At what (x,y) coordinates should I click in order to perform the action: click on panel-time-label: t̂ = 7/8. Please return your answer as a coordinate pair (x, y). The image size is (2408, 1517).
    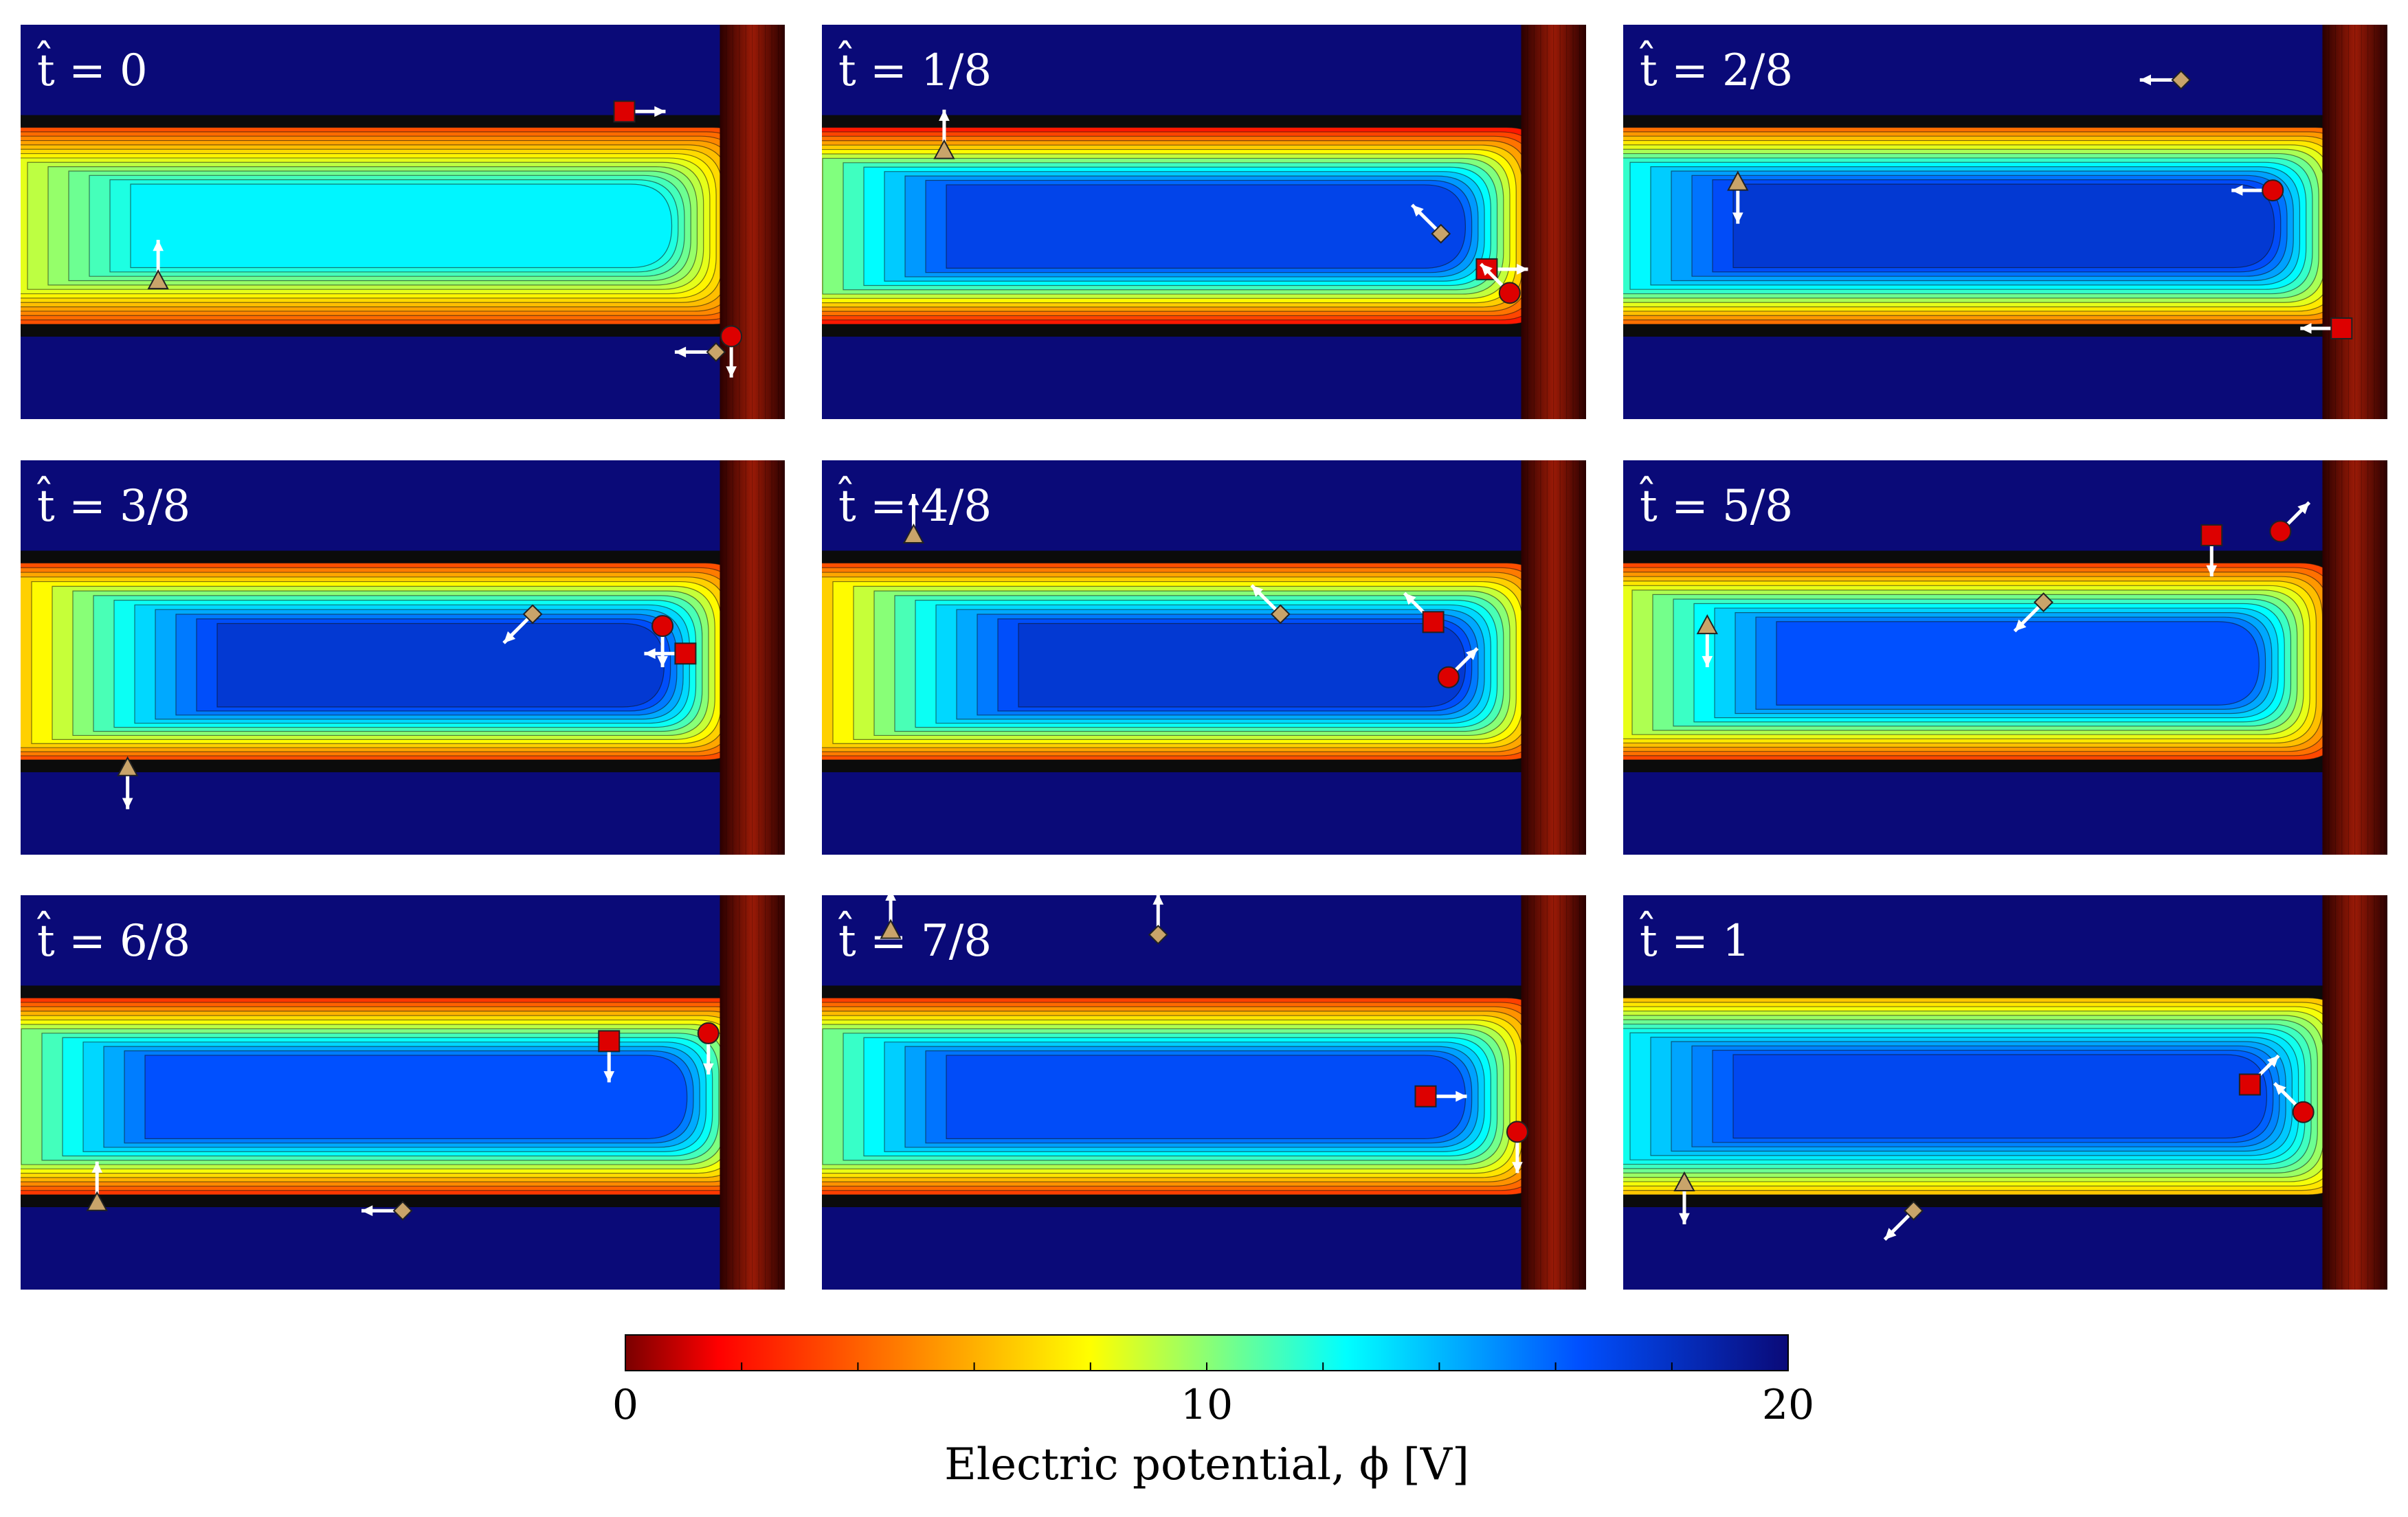
    Looking at the image, I should click on (915, 939).